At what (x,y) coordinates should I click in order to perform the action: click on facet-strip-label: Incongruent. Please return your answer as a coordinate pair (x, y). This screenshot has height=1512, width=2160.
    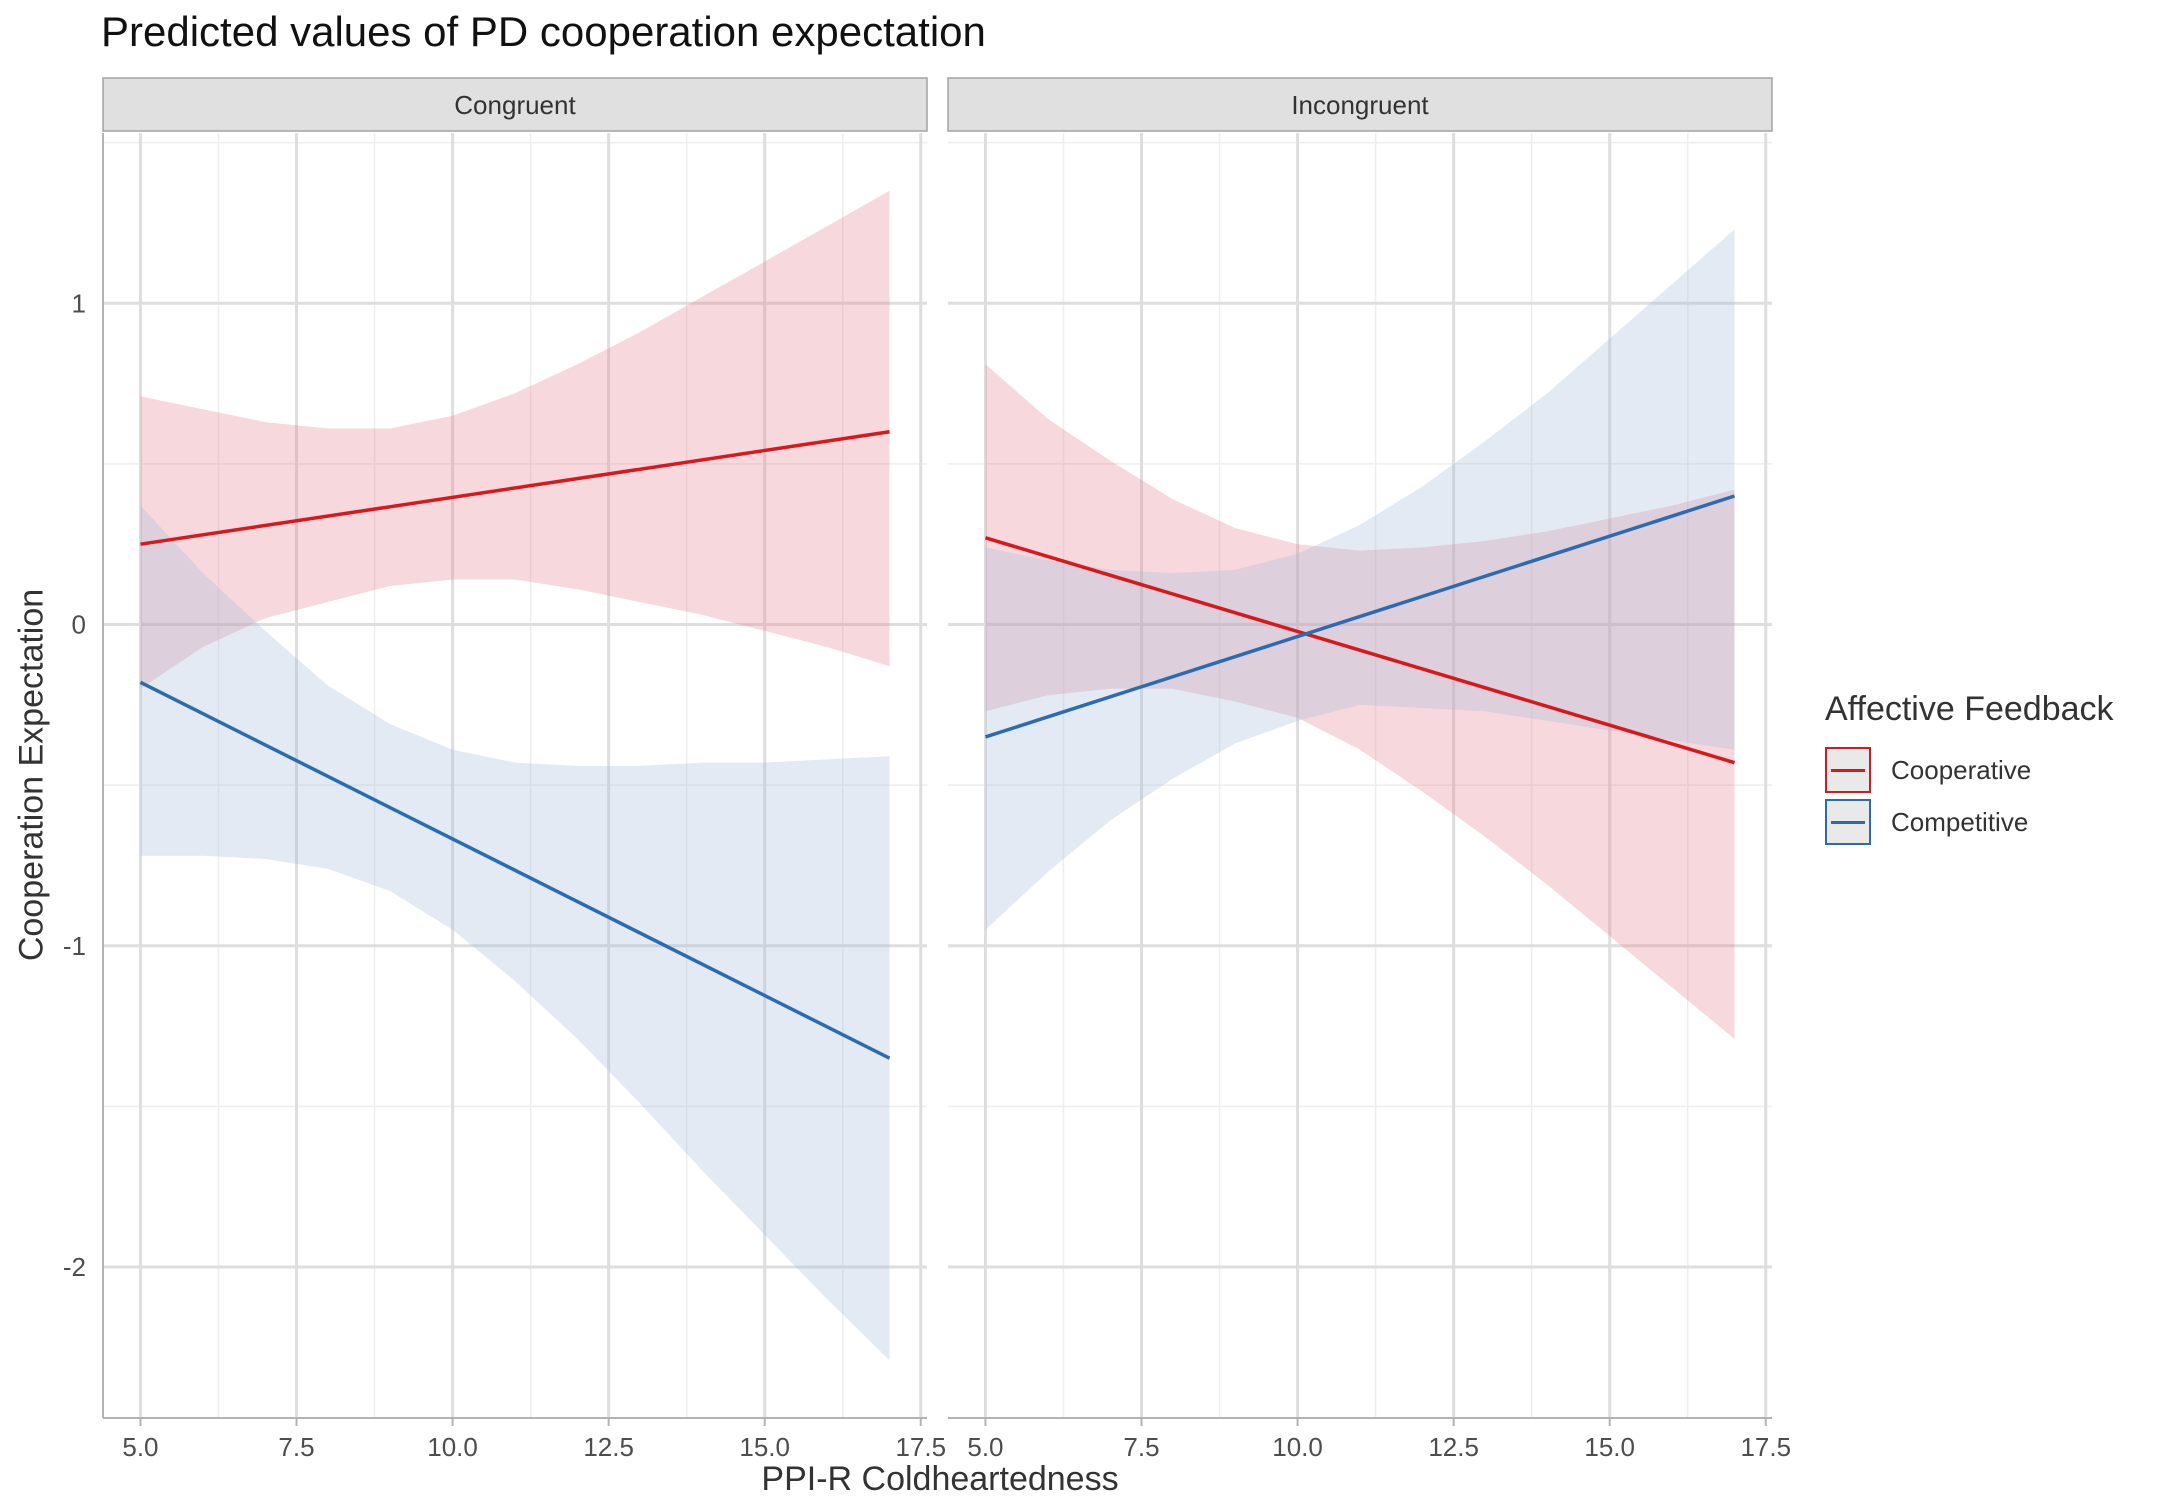
    Looking at the image, I should click on (1360, 105).